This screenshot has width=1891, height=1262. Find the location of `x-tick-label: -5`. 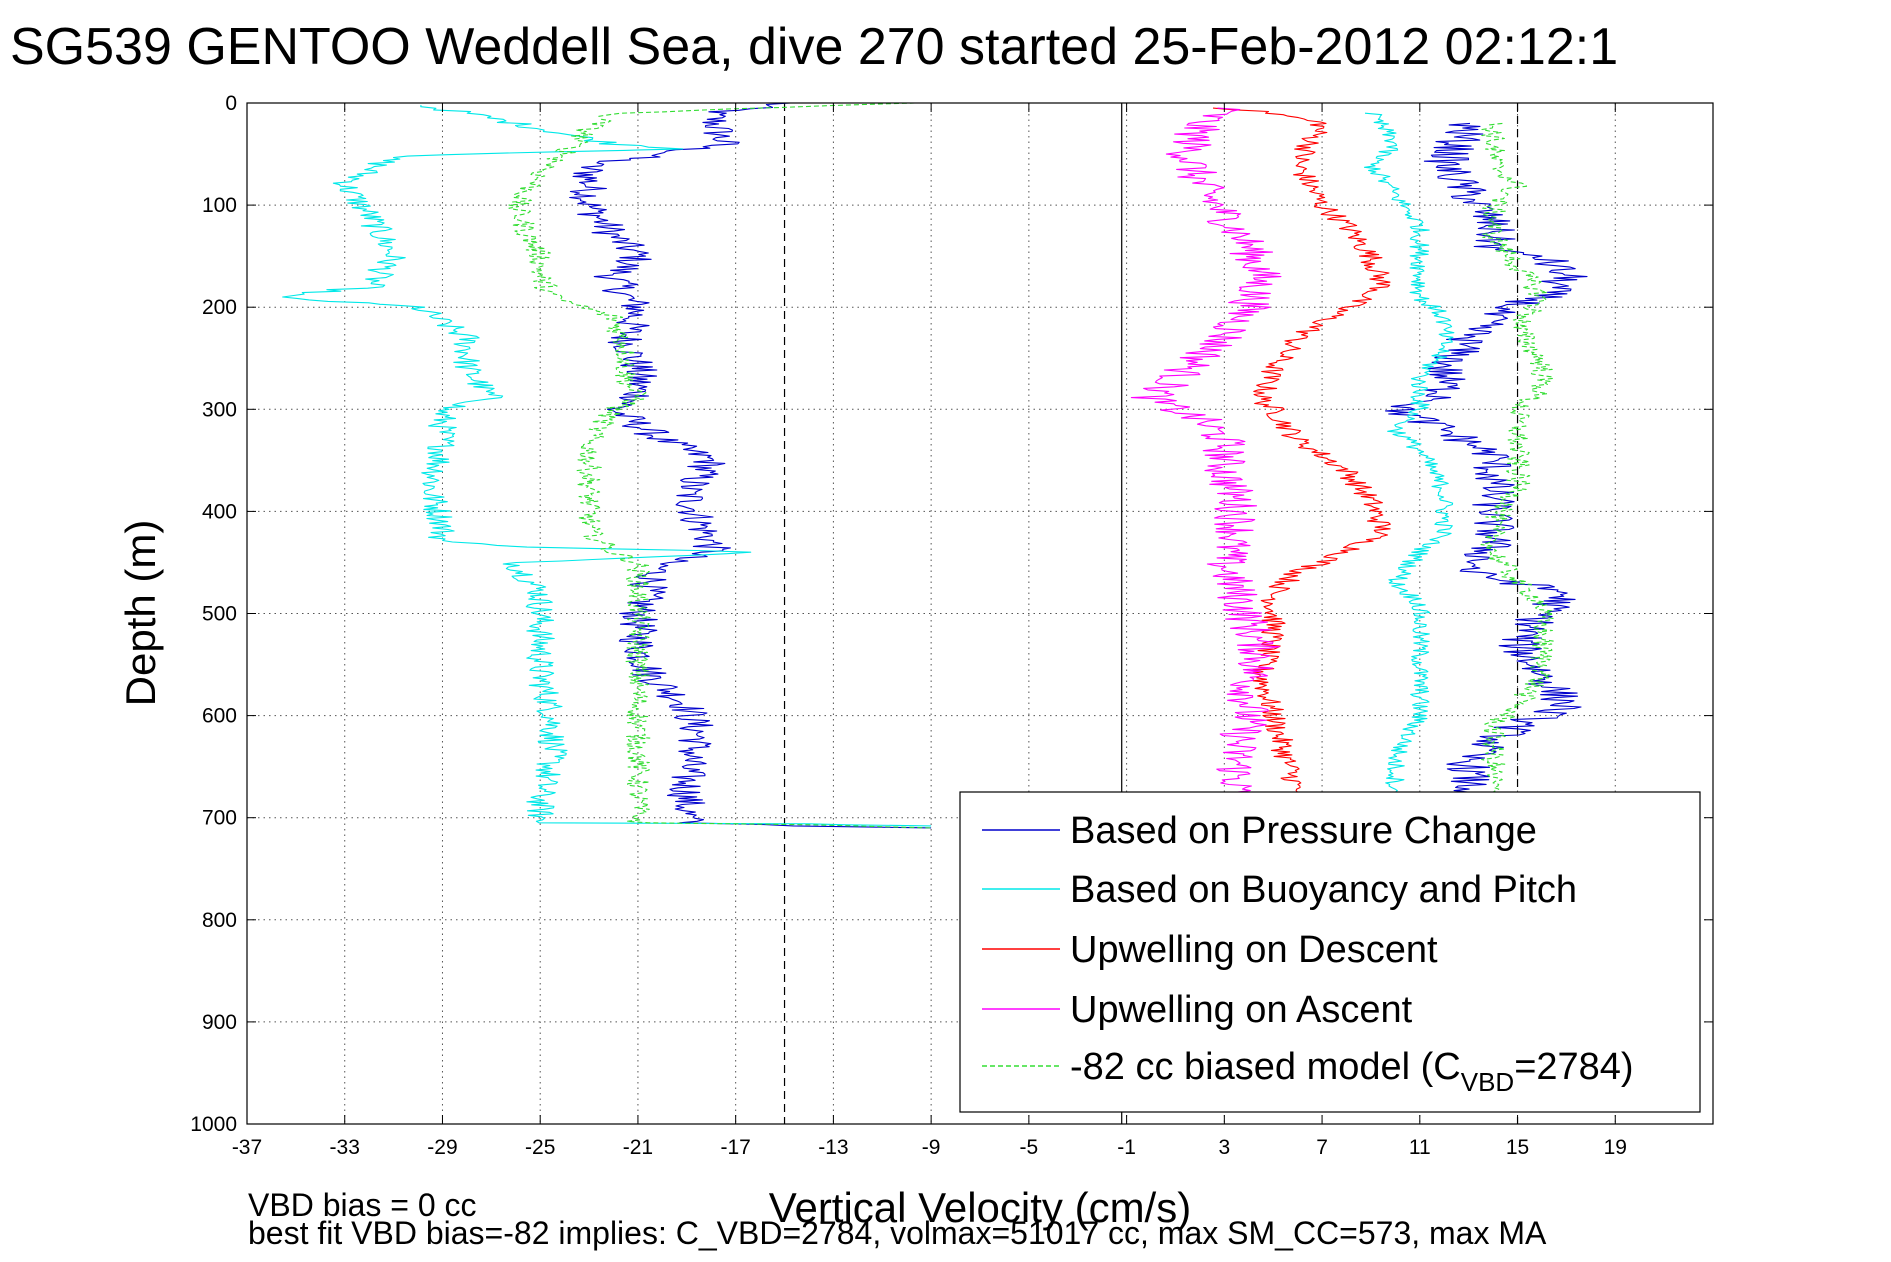

x-tick-label: -5 is located at coordinates (1029, 1147).